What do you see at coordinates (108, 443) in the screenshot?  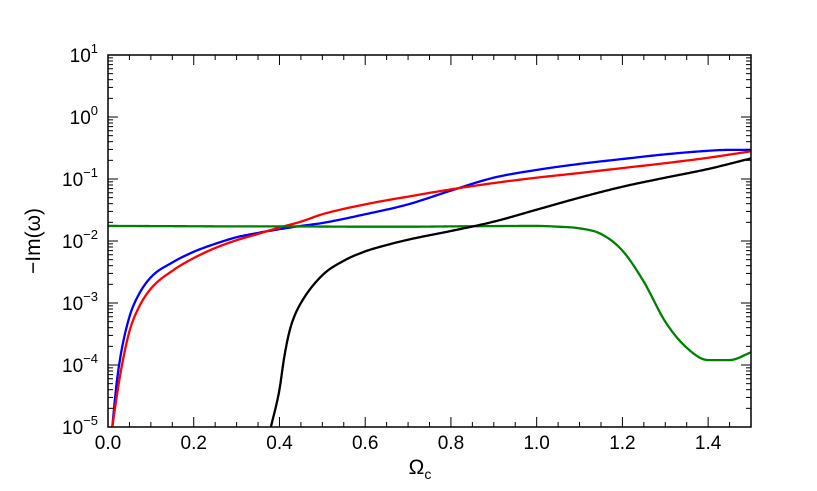 I see `x-tick-label: 0.0` at bounding box center [108, 443].